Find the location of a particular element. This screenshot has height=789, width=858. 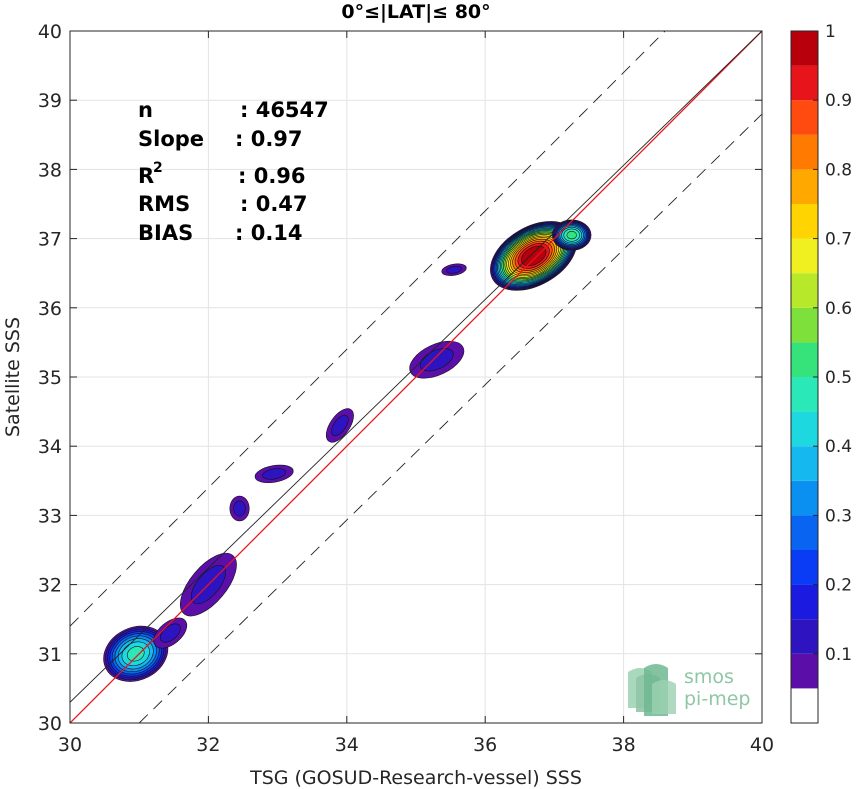

x-tick-label: 36 is located at coordinates (485, 745).